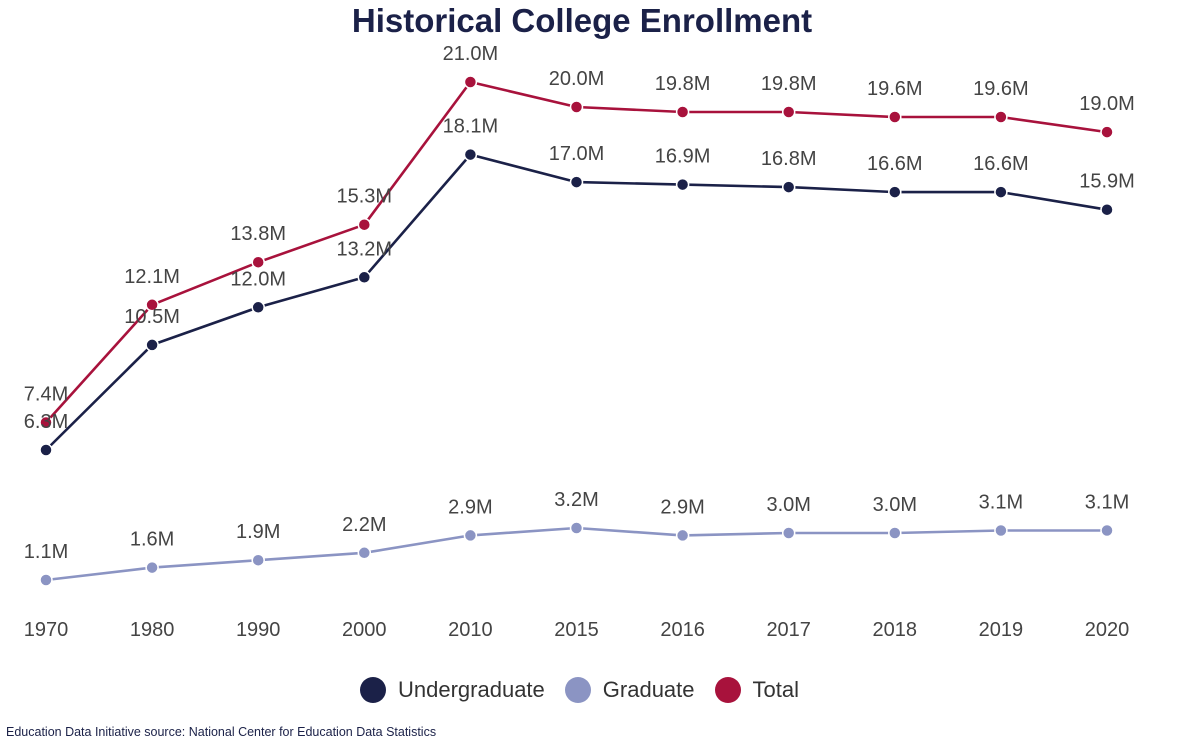 The width and height of the screenshot is (1180, 749). Describe the element at coordinates (258, 560) in the screenshot. I see `data-point-graduate-1990` at that location.